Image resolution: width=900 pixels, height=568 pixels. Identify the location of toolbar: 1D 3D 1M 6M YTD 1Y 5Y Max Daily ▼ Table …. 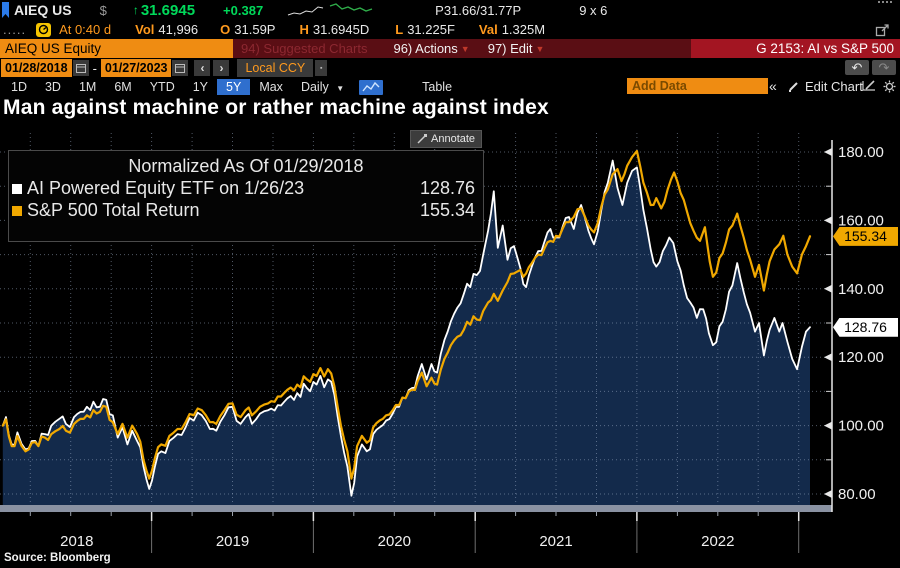
(450, 87).